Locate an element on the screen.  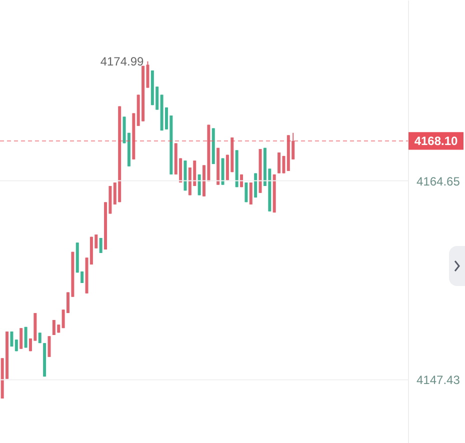
ref-line-label: 4168.10 is located at coordinates (436, 141).